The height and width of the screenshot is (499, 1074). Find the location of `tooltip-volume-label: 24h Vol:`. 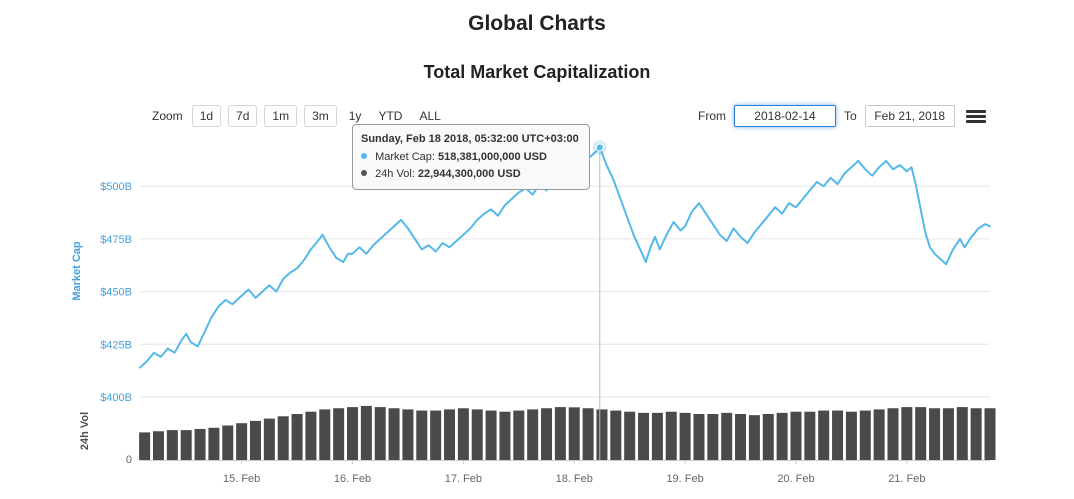

tooltip-volume-label: 24h Vol: is located at coordinates (395, 174).